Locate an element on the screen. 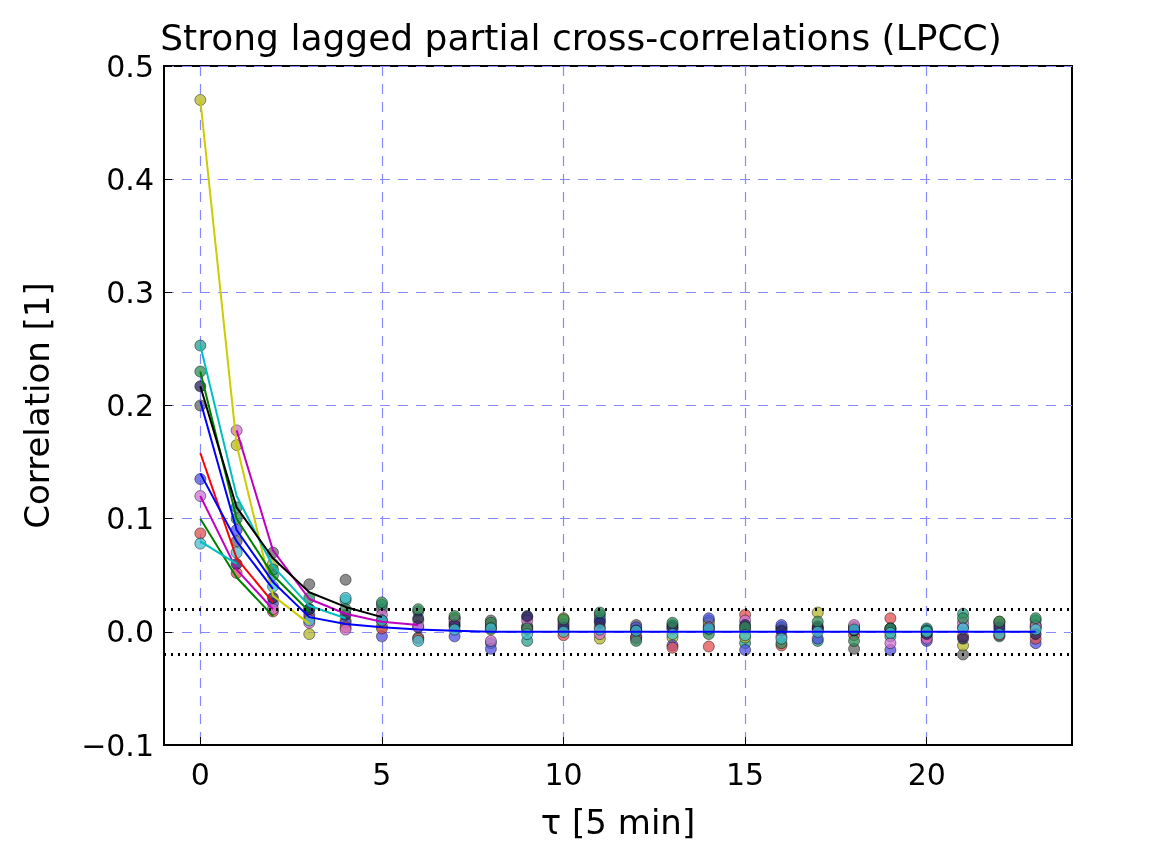 The width and height of the screenshot is (1162, 852). y-tick-label: 0.2 is located at coordinates (130, 405).